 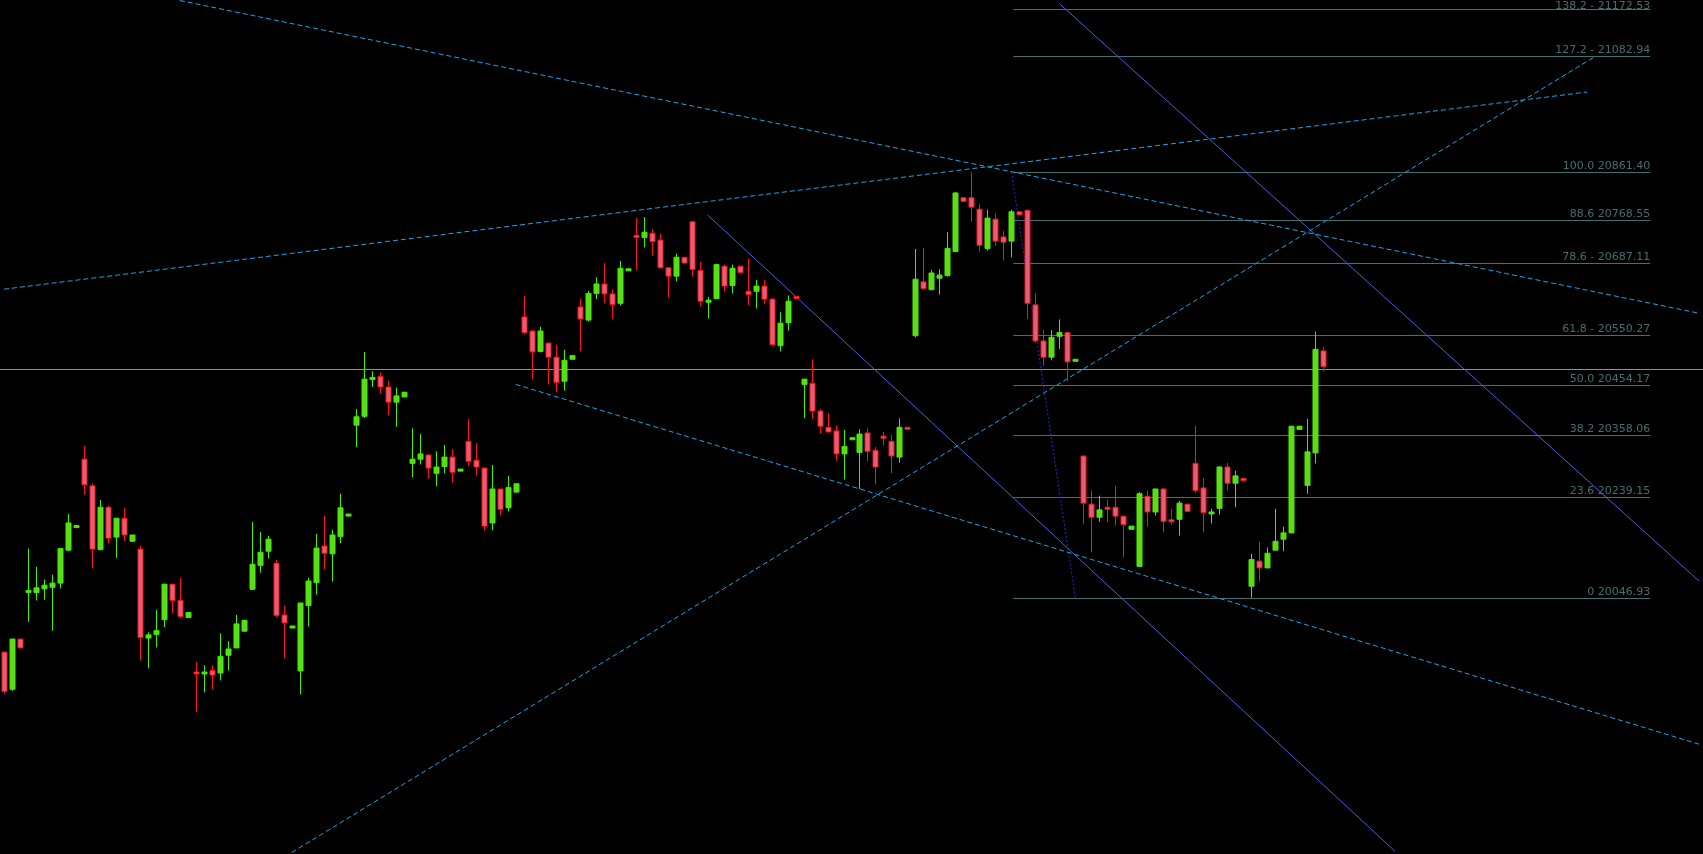 I want to click on ref-line-label: 88.6 20768.55, so click(x=1610, y=213).